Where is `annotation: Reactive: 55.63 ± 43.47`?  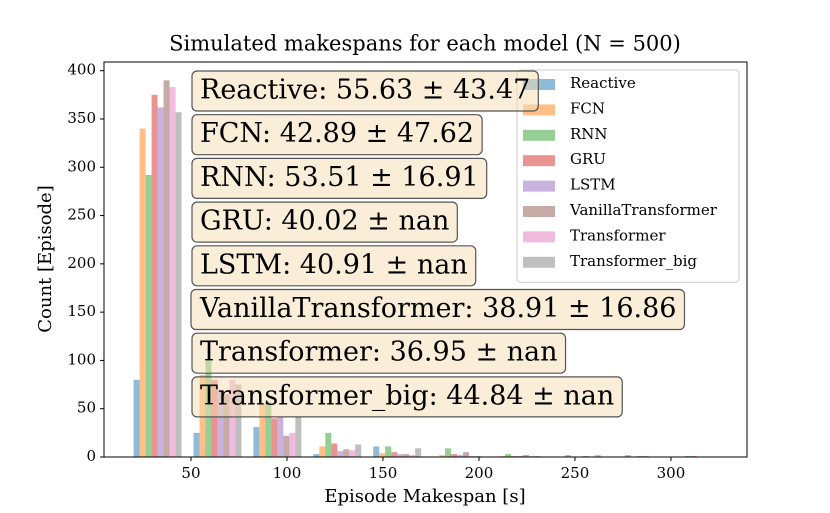 annotation: Reactive: 55.63 ± 43.47 is located at coordinates (365, 91).